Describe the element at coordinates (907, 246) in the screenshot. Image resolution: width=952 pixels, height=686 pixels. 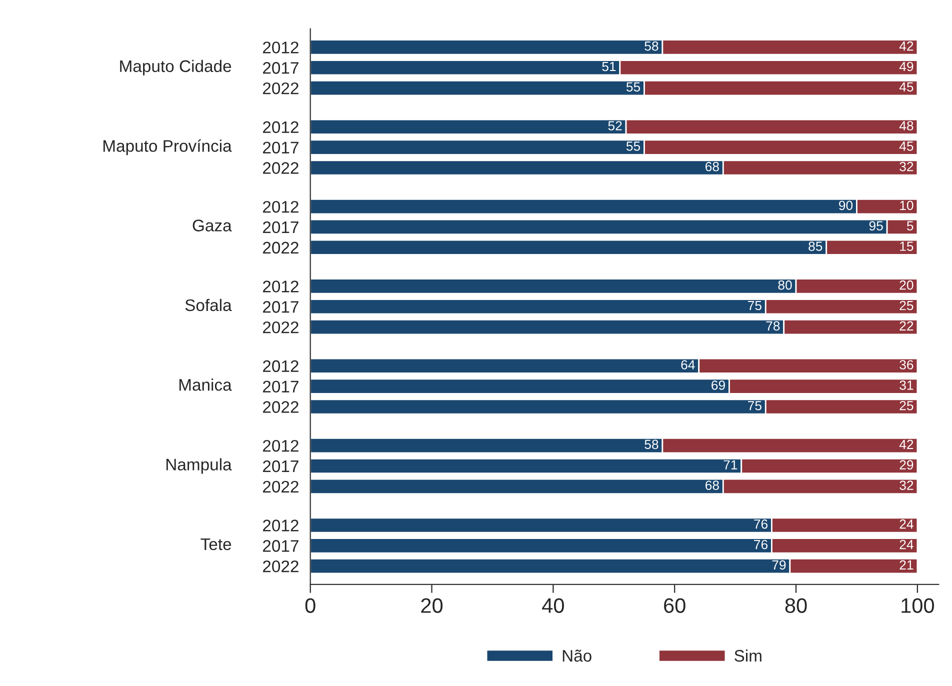
I see `data-label: 15` at that location.